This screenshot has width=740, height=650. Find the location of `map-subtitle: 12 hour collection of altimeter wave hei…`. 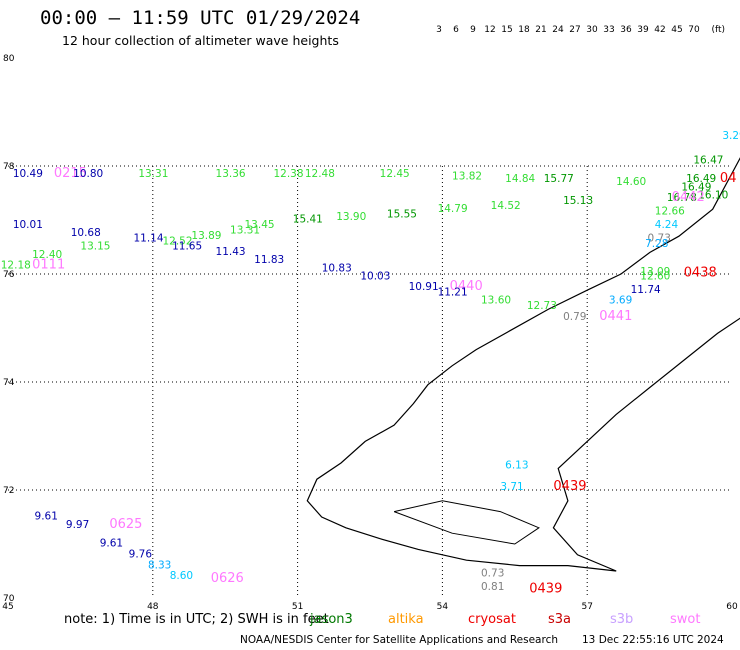

map-subtitle: 12 hour collection of altimeter wave hei… is located at coordinates (200, 40).